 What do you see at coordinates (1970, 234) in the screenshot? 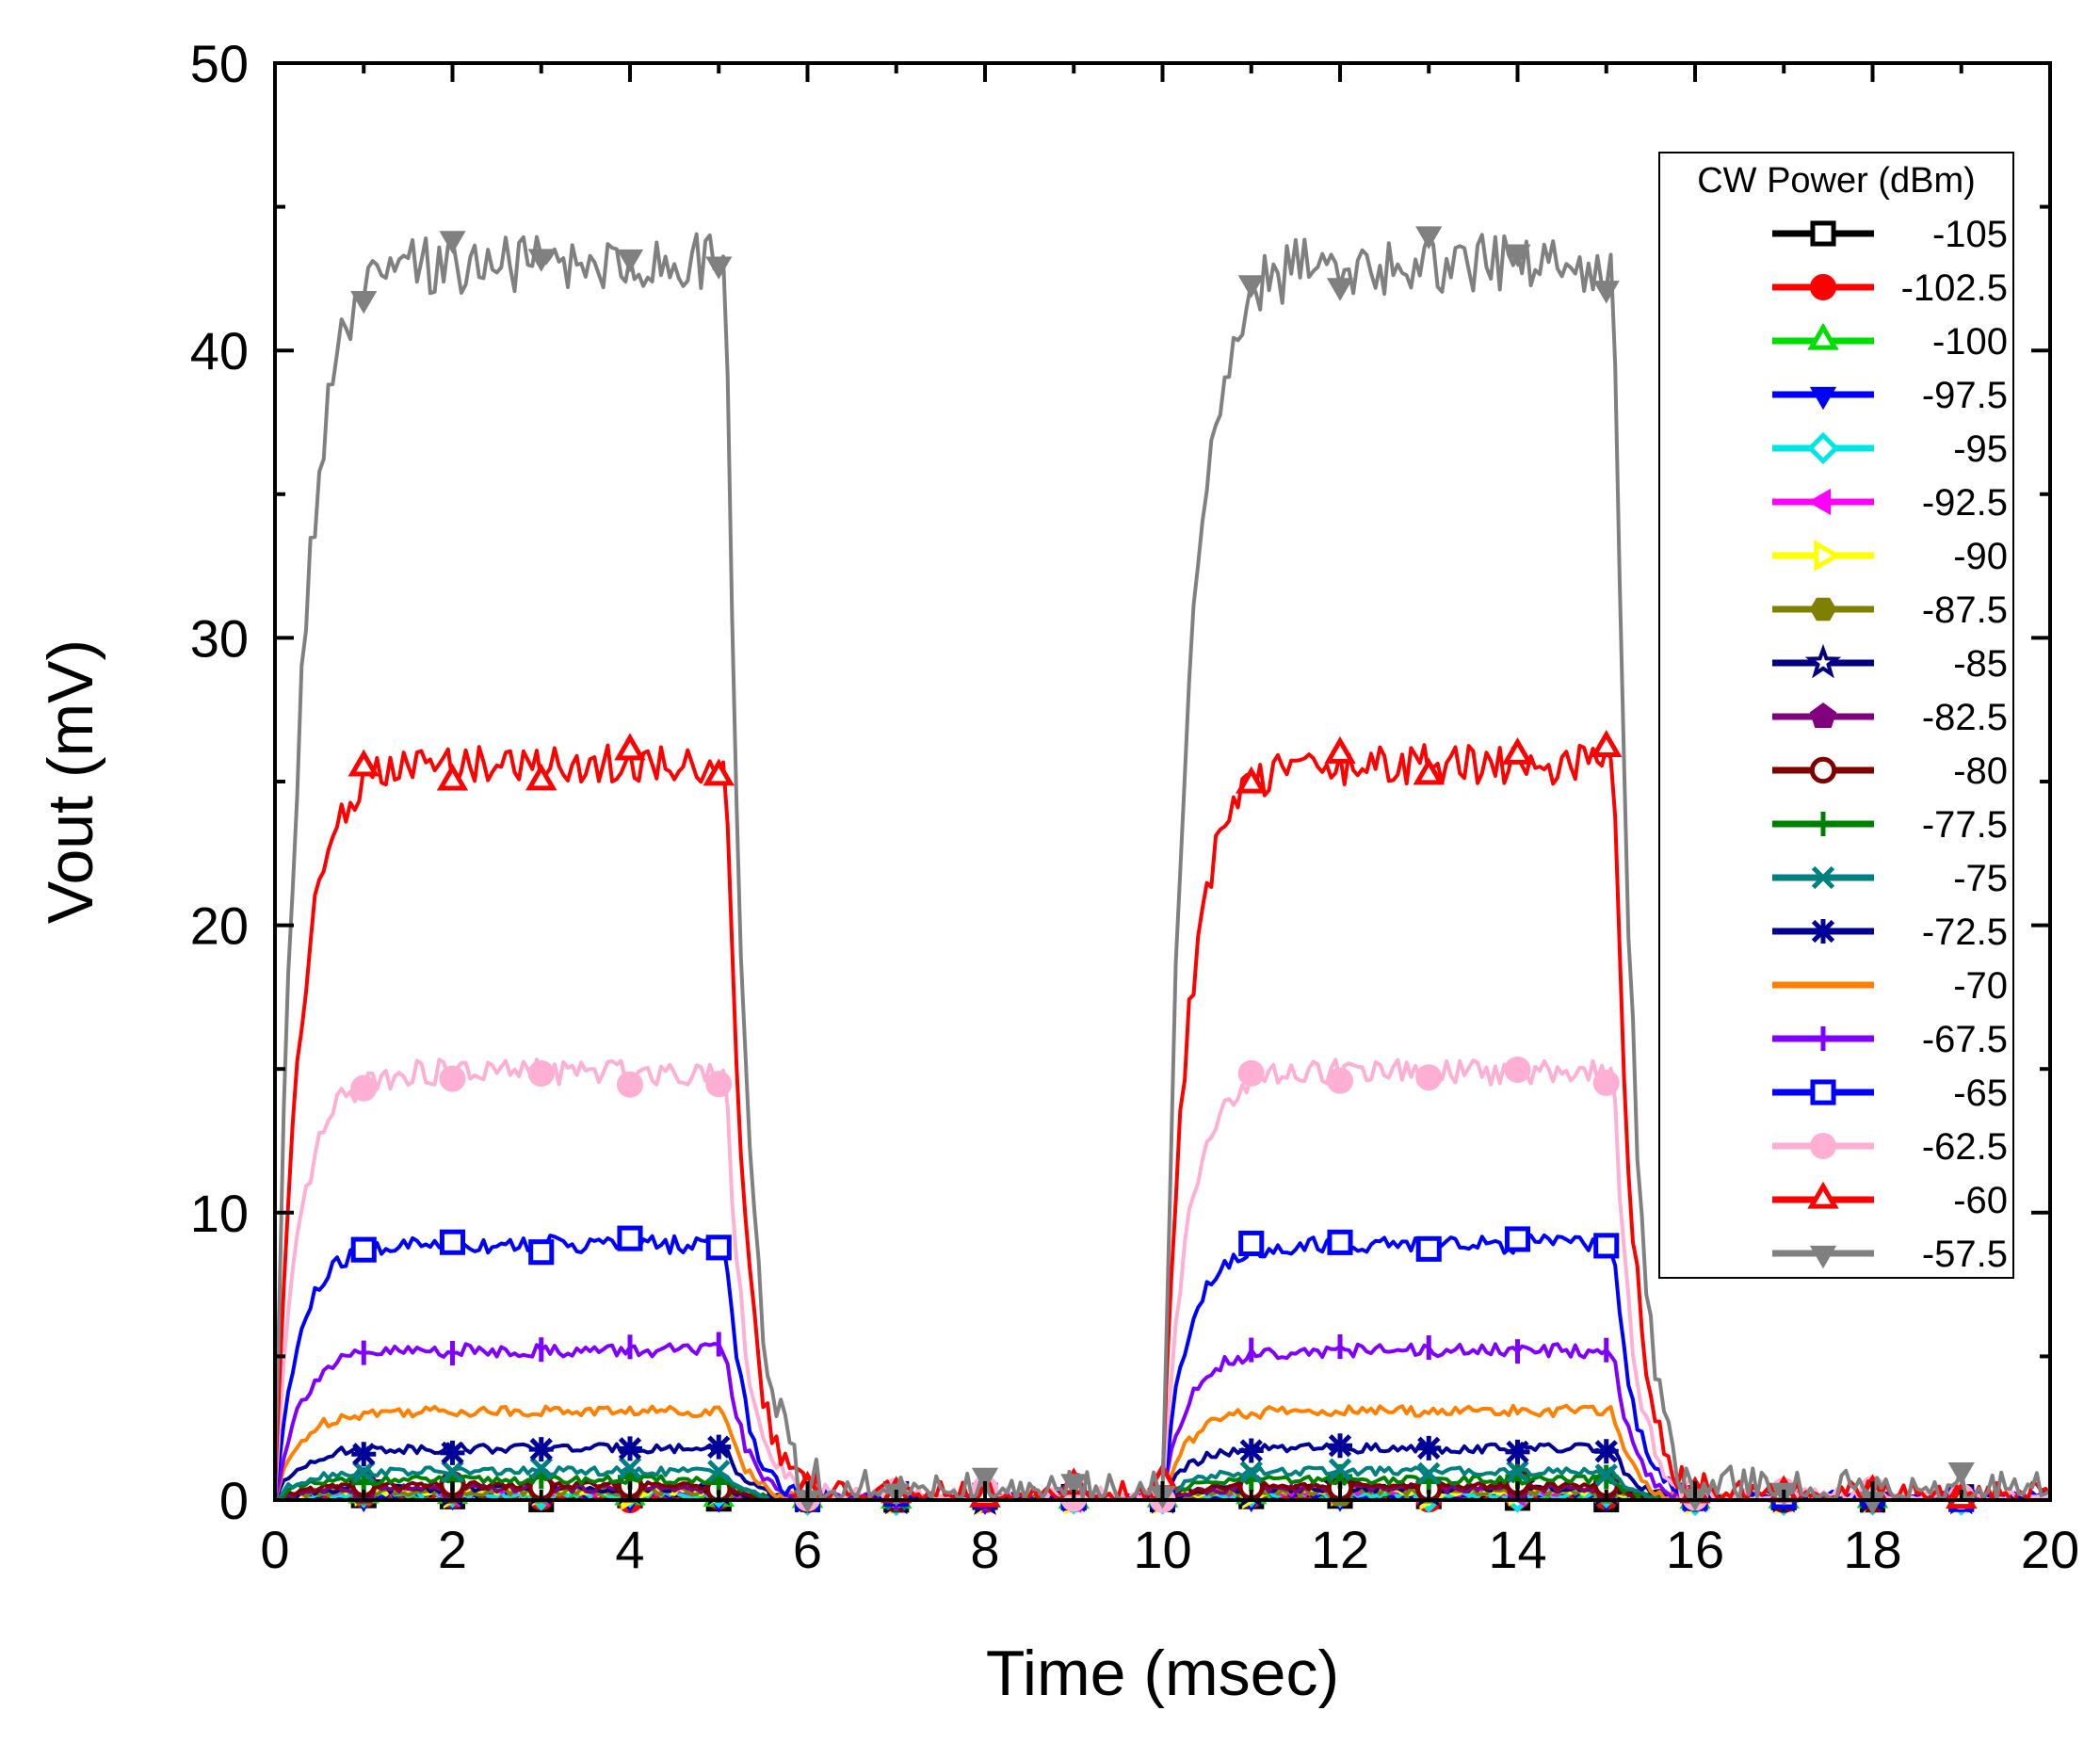
I see `legend-label: -105` at bounding box center [1970, 234].